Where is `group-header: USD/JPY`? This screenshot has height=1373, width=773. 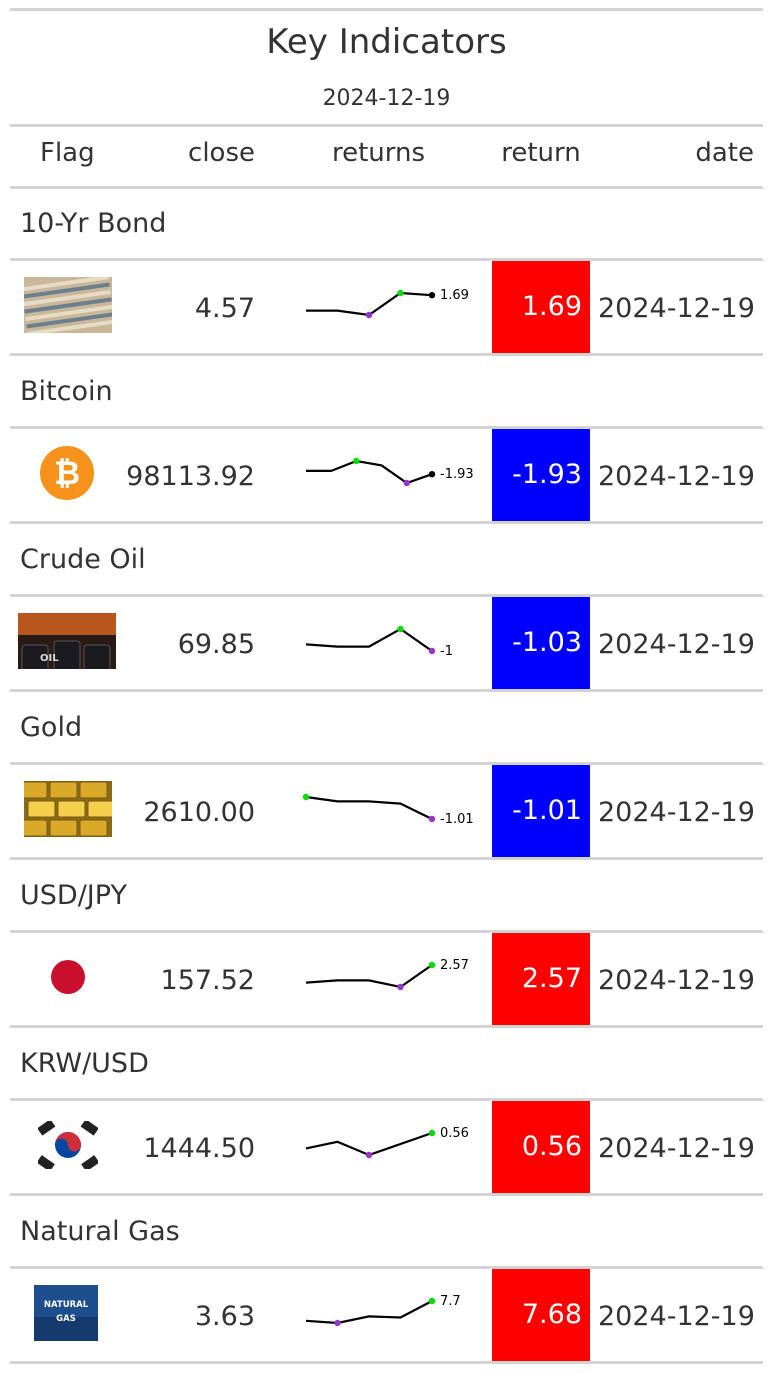
group-header: USD/JPY is located at coordinates (73, 895).